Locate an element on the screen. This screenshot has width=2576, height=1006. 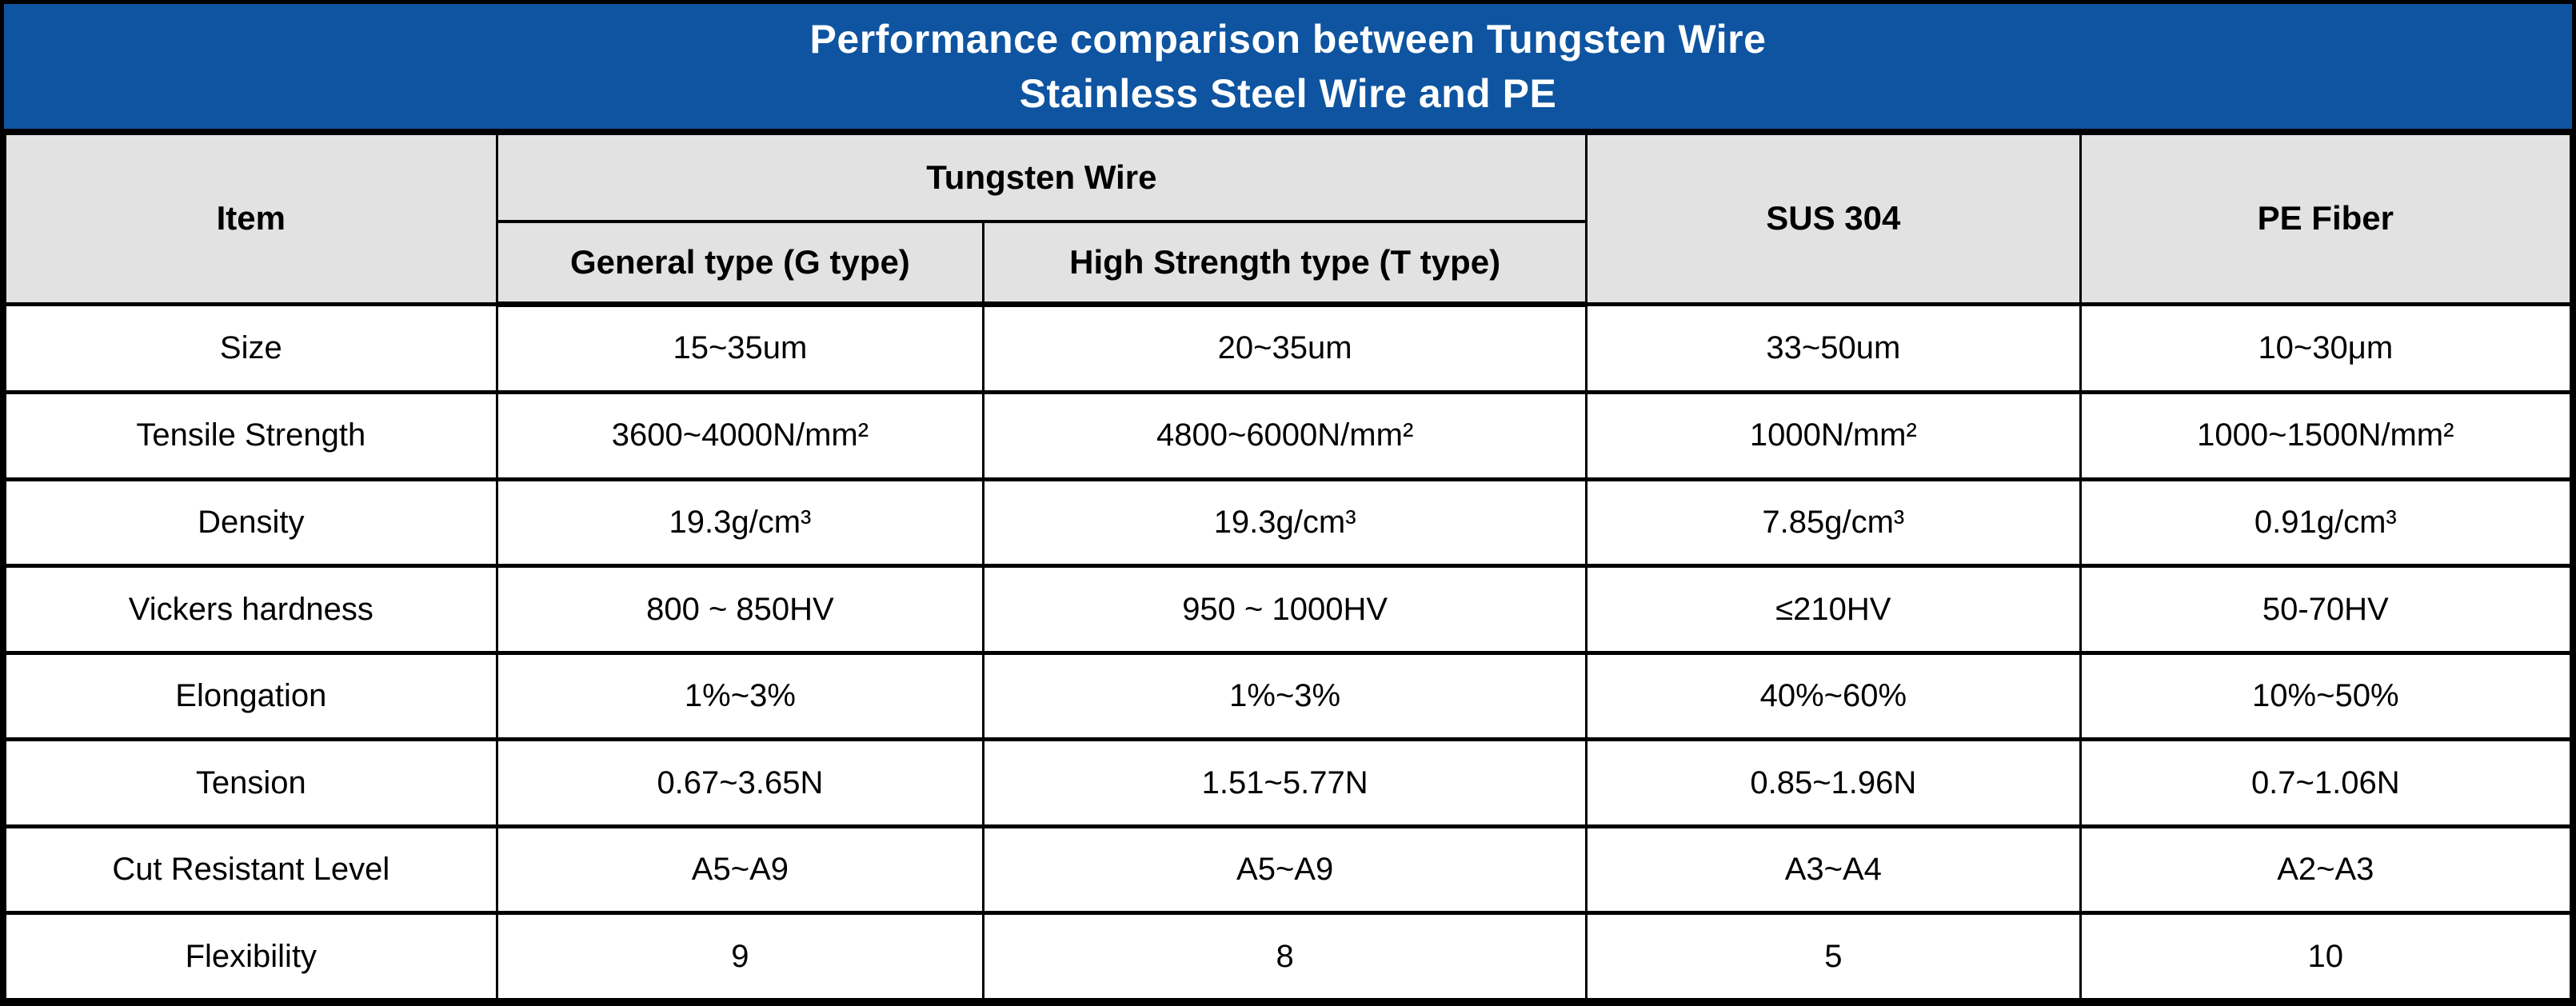
header-high-strength-type: High Strength type (T type) is located at coordinates (1285, 263).